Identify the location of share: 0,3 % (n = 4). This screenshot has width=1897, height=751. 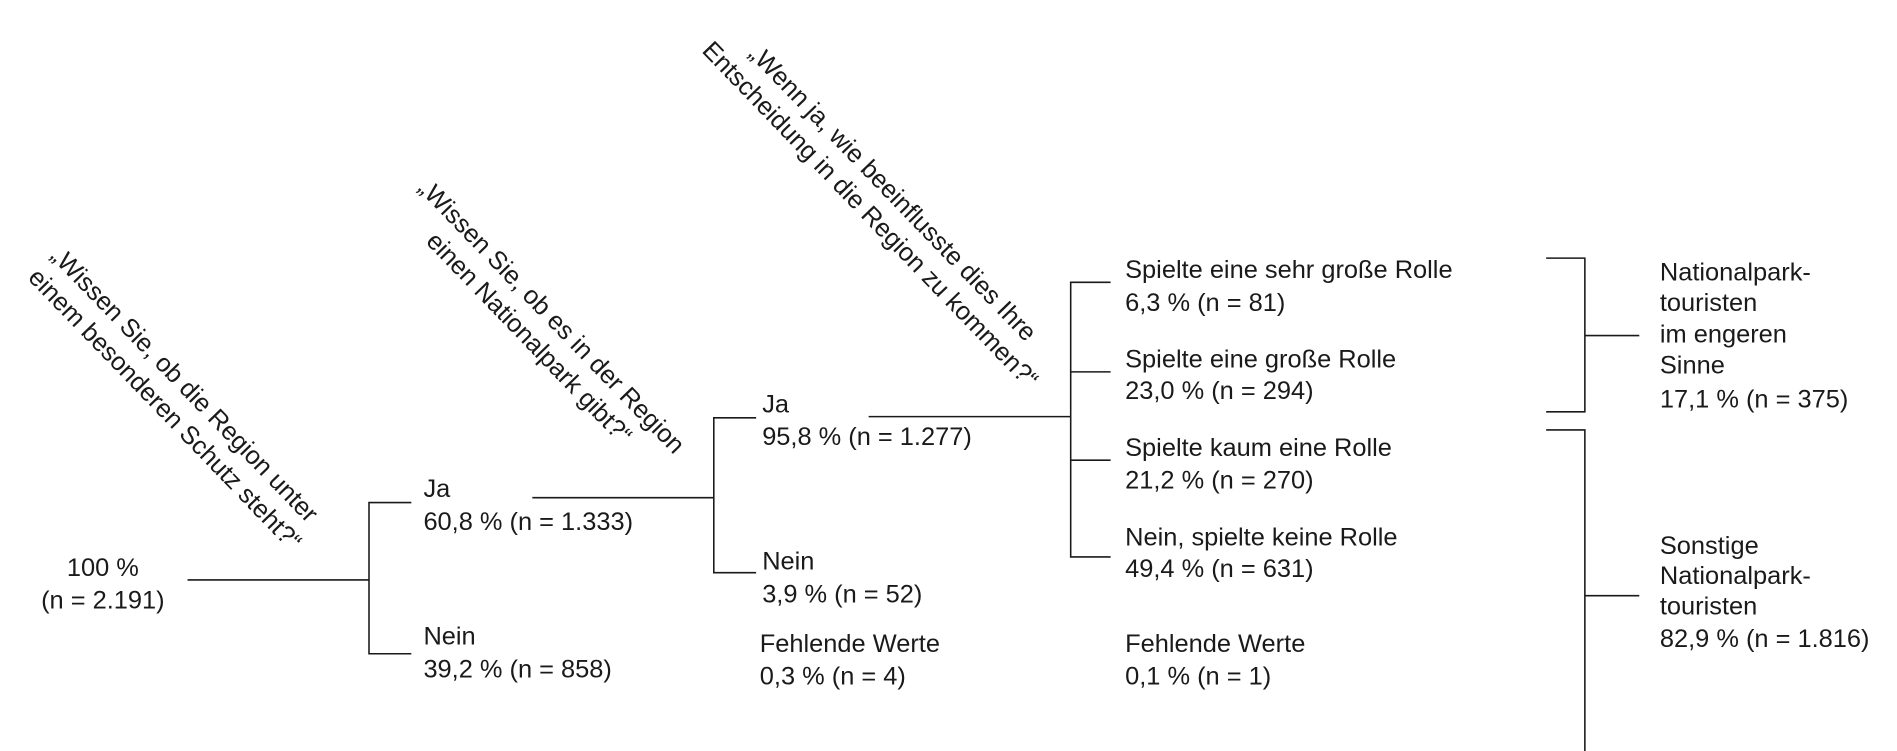
(833, 677).